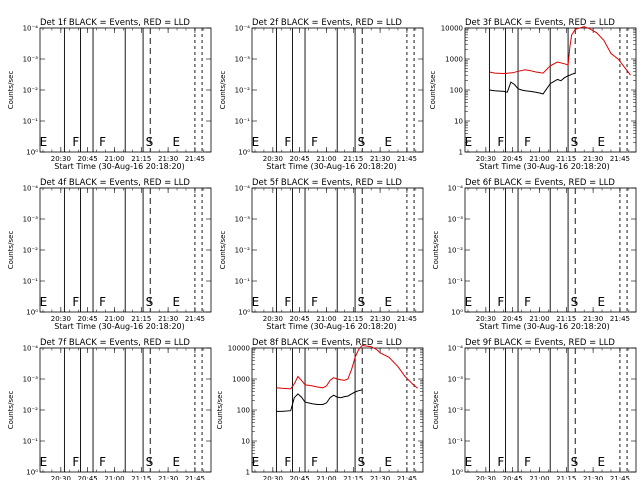 The image size is (640, 480). What do you see at coordinates (115, 343) in the screenshot?
I see `panel-title: Det 7f BLACK = Events, RED = LLD` at bounding box center [115, 343].